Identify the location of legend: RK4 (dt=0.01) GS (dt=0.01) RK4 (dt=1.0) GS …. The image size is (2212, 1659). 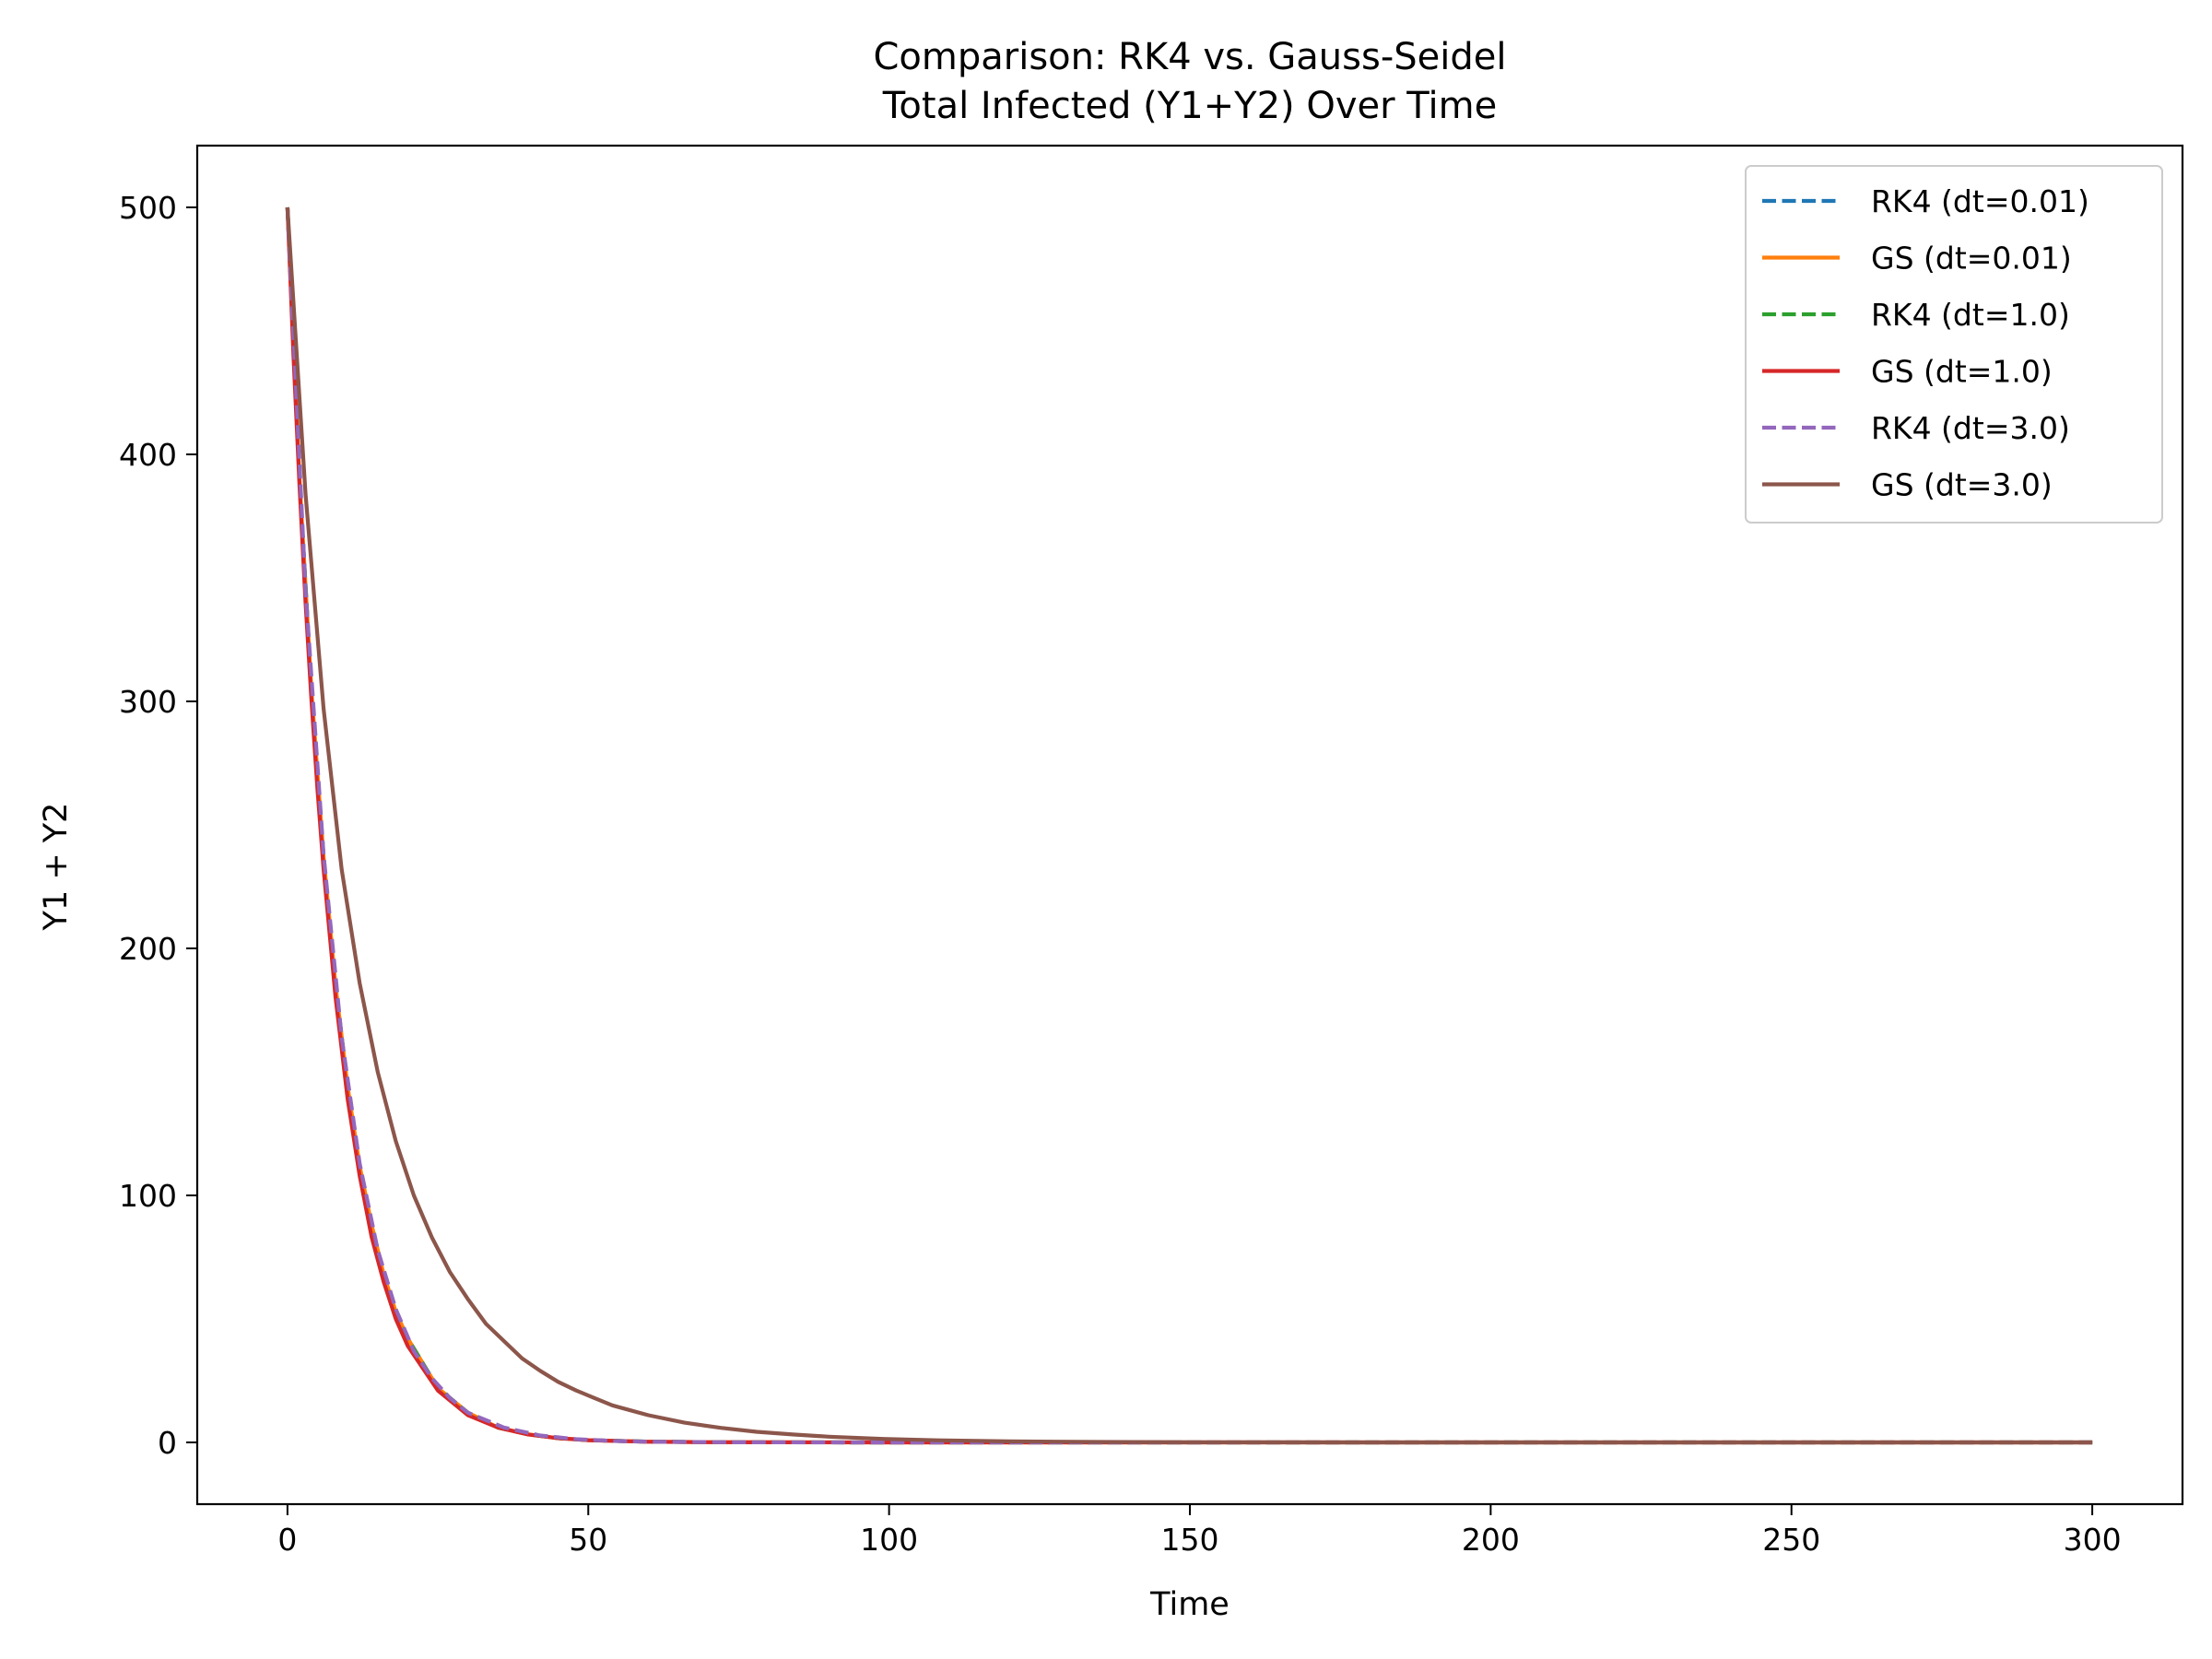
(1954, 344).